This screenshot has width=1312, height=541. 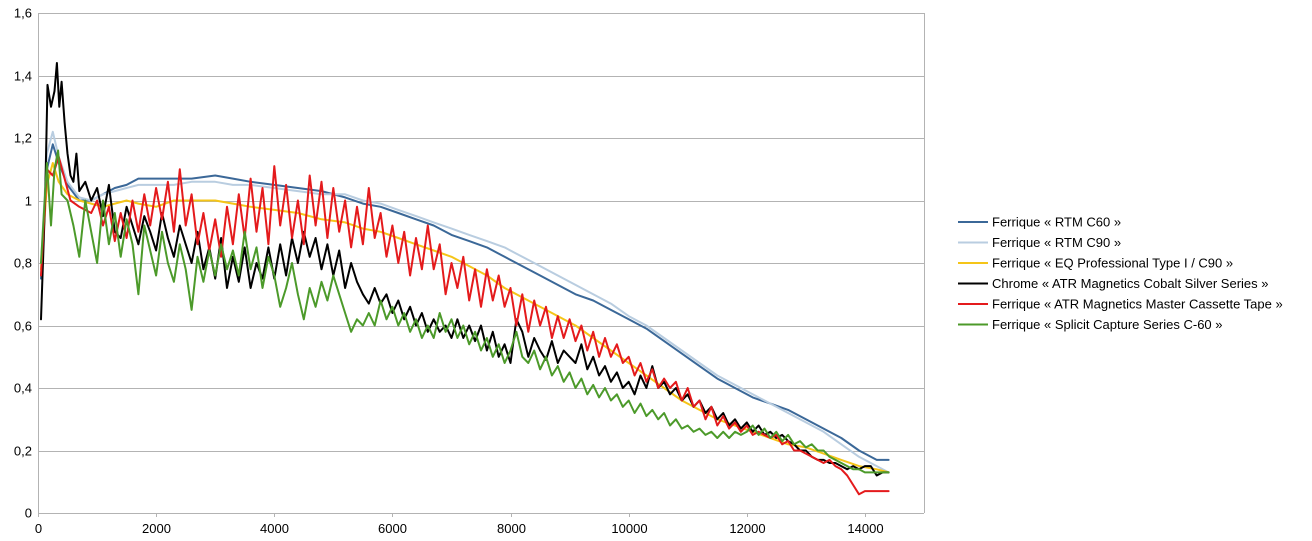 I want to click on x-tick-label: 4000, so click(x=274, y=528).